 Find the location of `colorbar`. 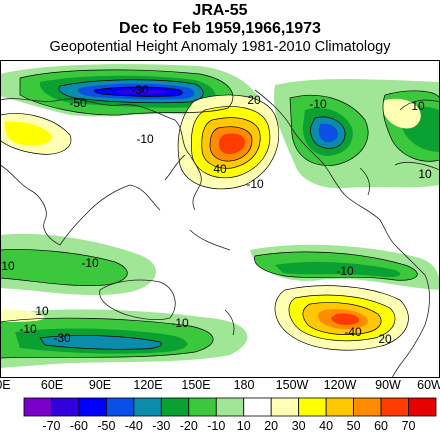

colorbar is located at coordinates (230, 407).